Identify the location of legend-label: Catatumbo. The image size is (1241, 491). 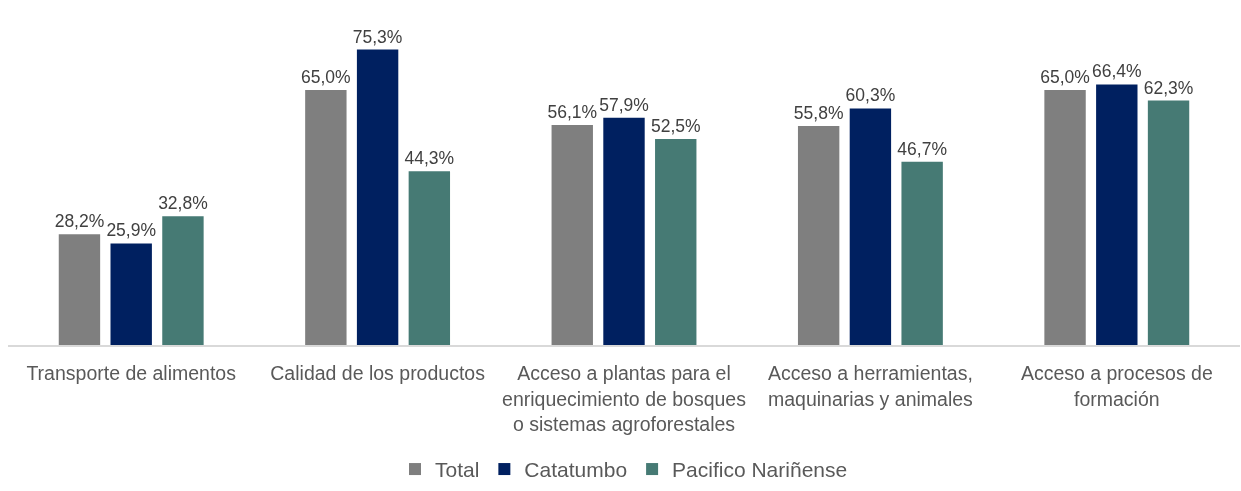
(576, 470).